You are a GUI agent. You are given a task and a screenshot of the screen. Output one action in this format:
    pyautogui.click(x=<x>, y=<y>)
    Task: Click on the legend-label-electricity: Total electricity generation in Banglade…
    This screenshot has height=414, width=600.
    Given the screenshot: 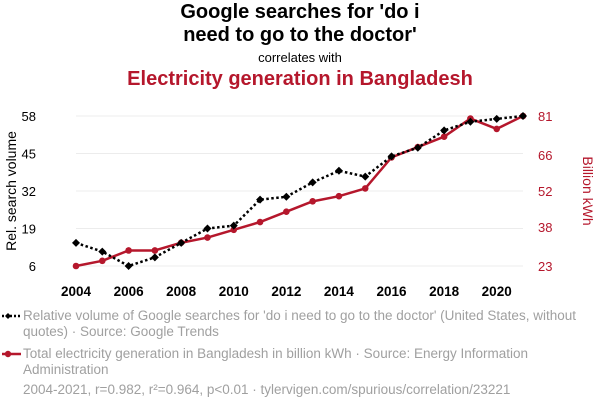 What is the action you would take?
    pyautogui.click(x=276, y=361)
    